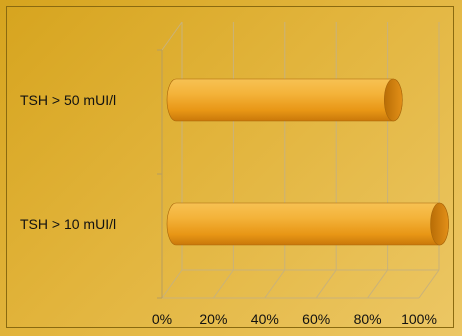  What do you see at coordinates (68, 100) in the screenshot?
I see `category-label: TSH > 50 mUI/l` at bounding box center [68, 100].